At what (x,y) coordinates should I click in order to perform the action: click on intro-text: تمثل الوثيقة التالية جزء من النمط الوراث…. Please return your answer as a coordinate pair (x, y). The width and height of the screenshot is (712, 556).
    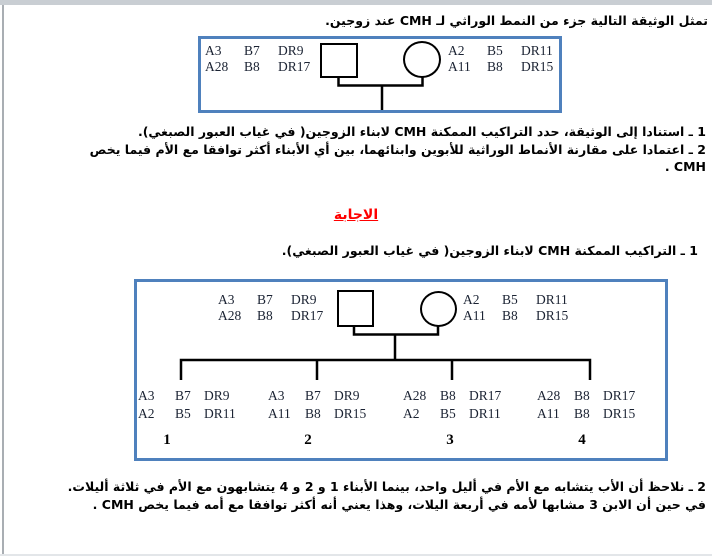
    Looking at the image, I should click on (516, 20).